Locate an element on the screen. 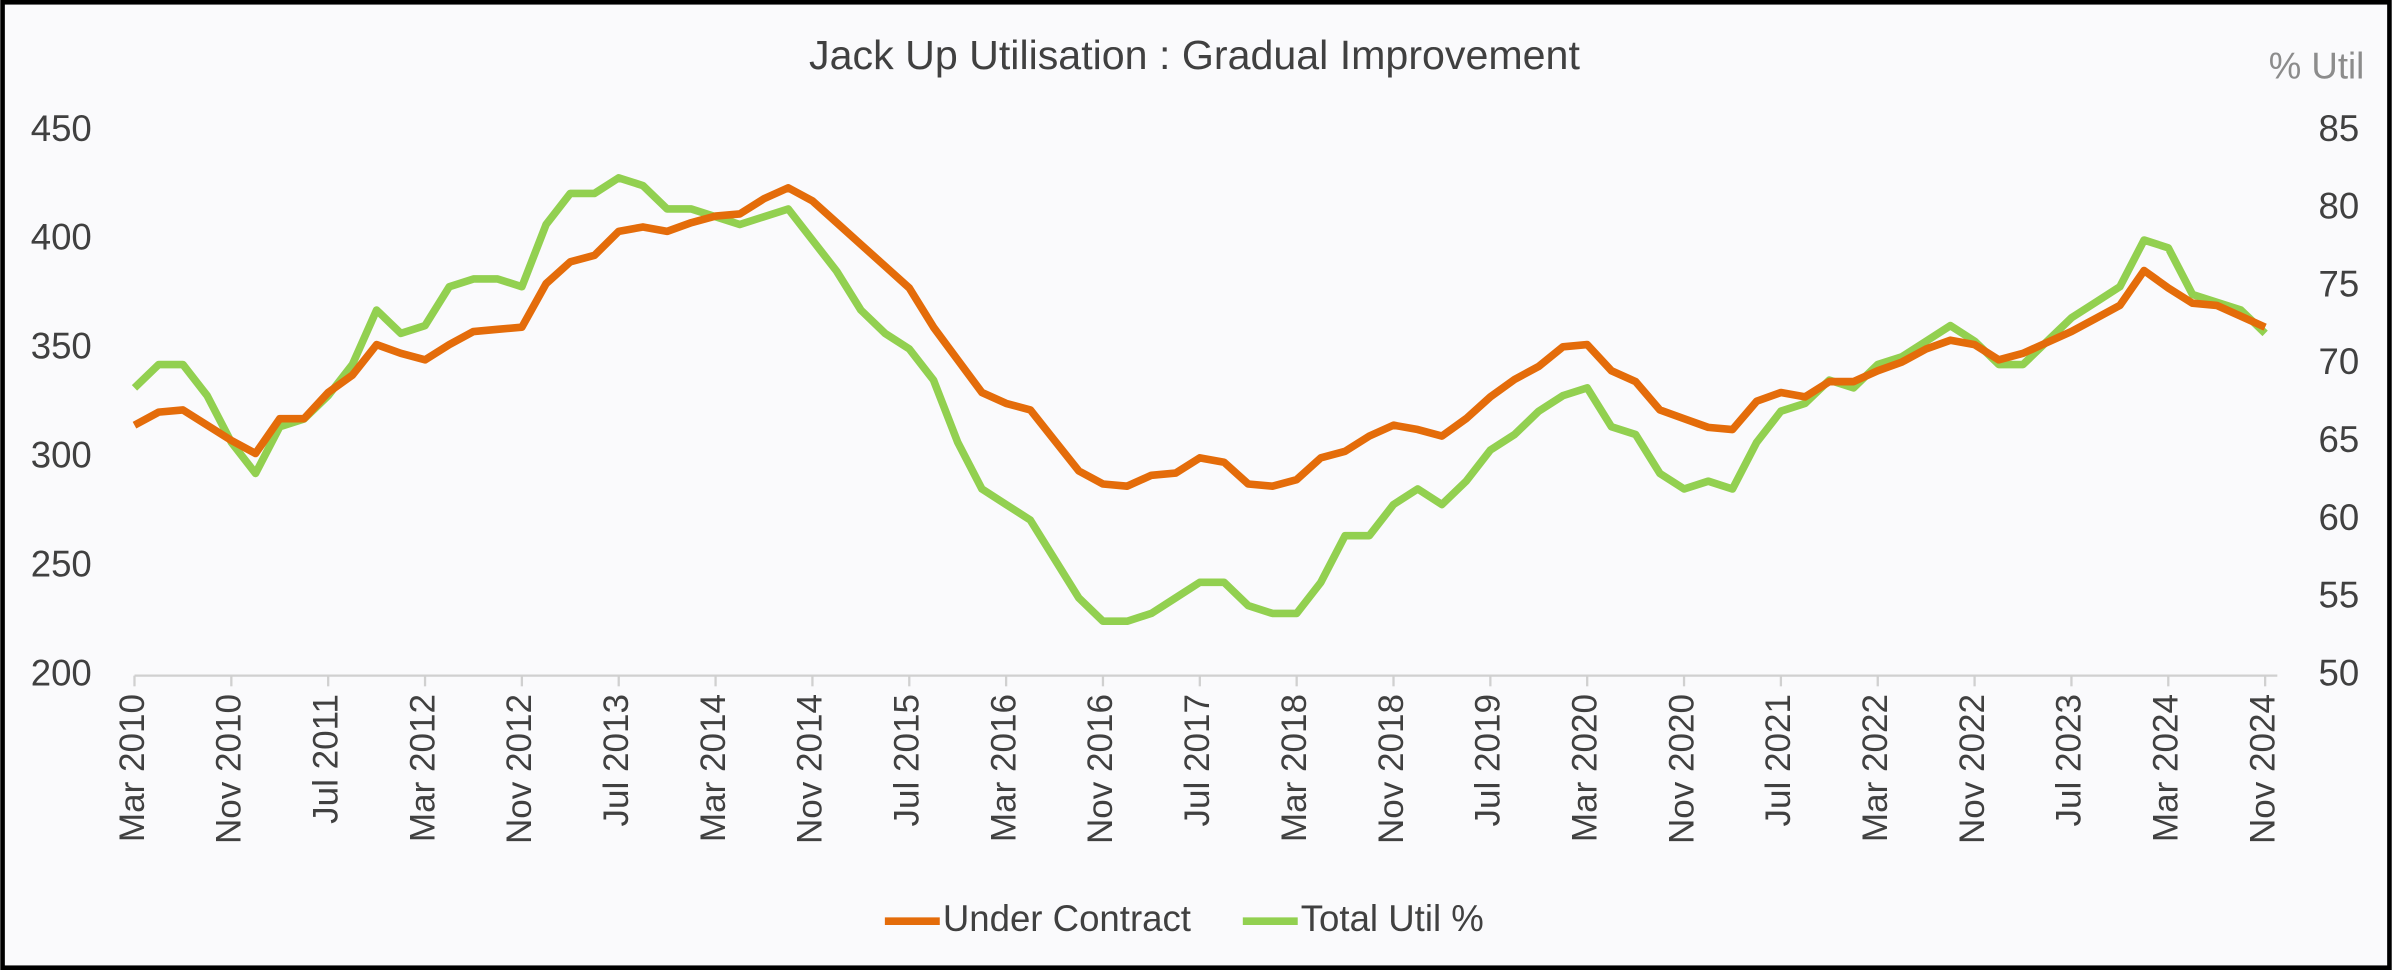 This screenshot has width=2392, height=970. y-tick-label: 400 is located at coordinates (61, 237).